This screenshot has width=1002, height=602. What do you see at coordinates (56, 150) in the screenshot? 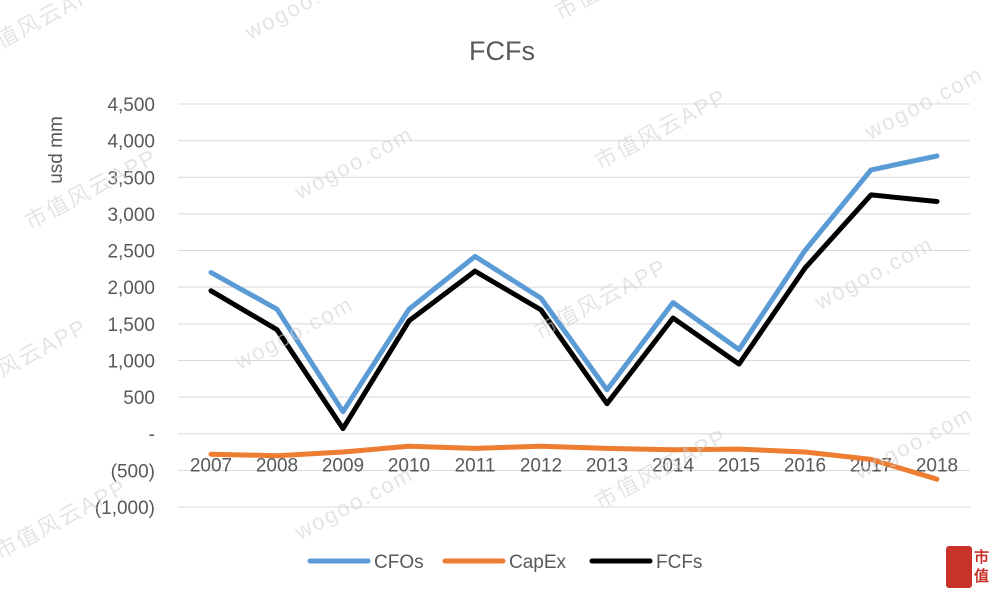
I see `y-axis-title: usd mm` at bounding box center [56, 150].